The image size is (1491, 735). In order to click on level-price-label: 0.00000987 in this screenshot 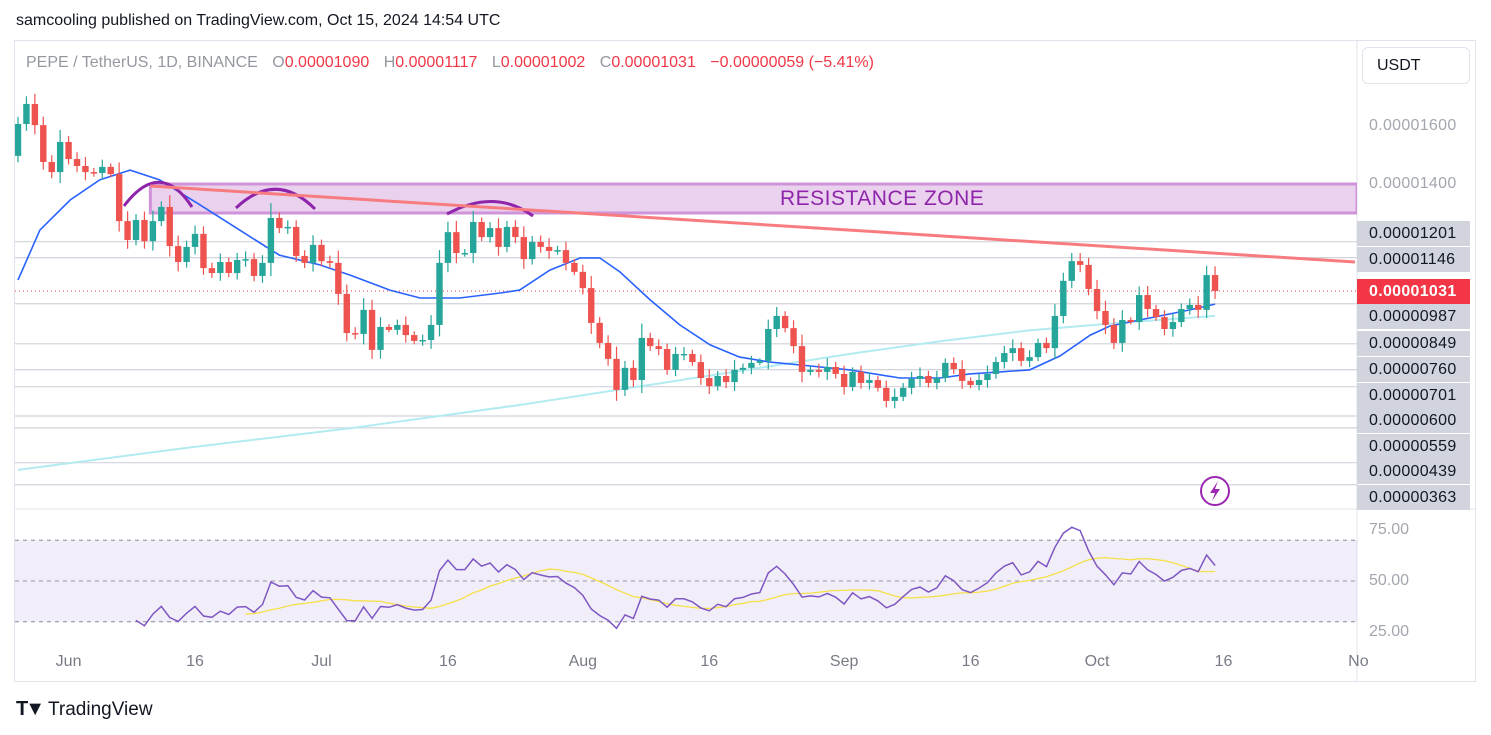, I will do `click(1413, 316)`.